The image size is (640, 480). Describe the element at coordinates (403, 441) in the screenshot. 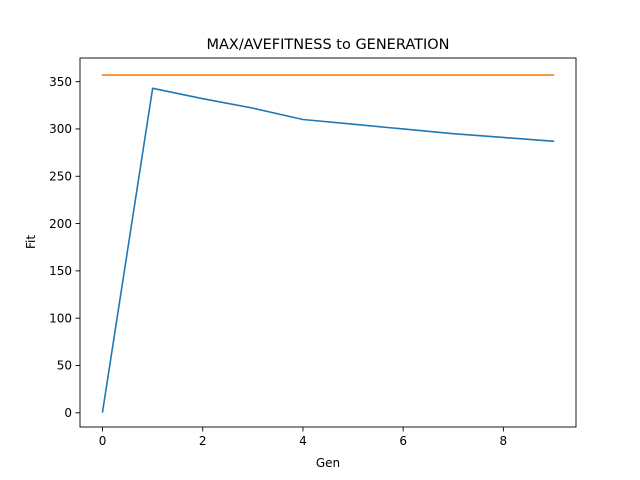

I see `x-tick-label: 6` at that location.